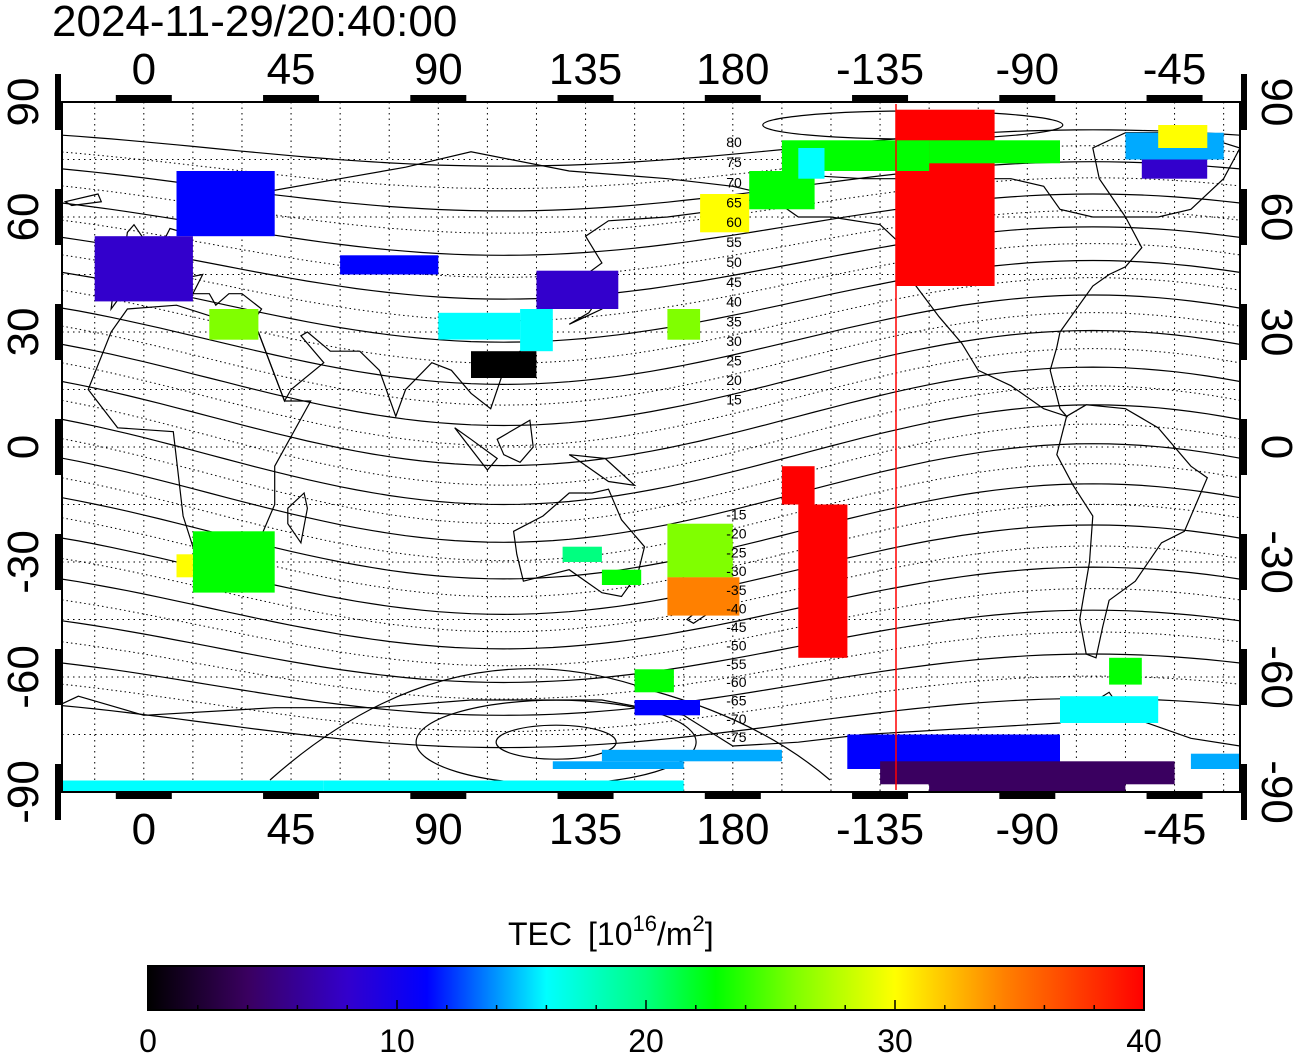 This screenshot has height=1057, width=1294. I want to click on bottom-longitude-axis: 0 45 90 135 180 -135 -90 -45, so click(669, 829).